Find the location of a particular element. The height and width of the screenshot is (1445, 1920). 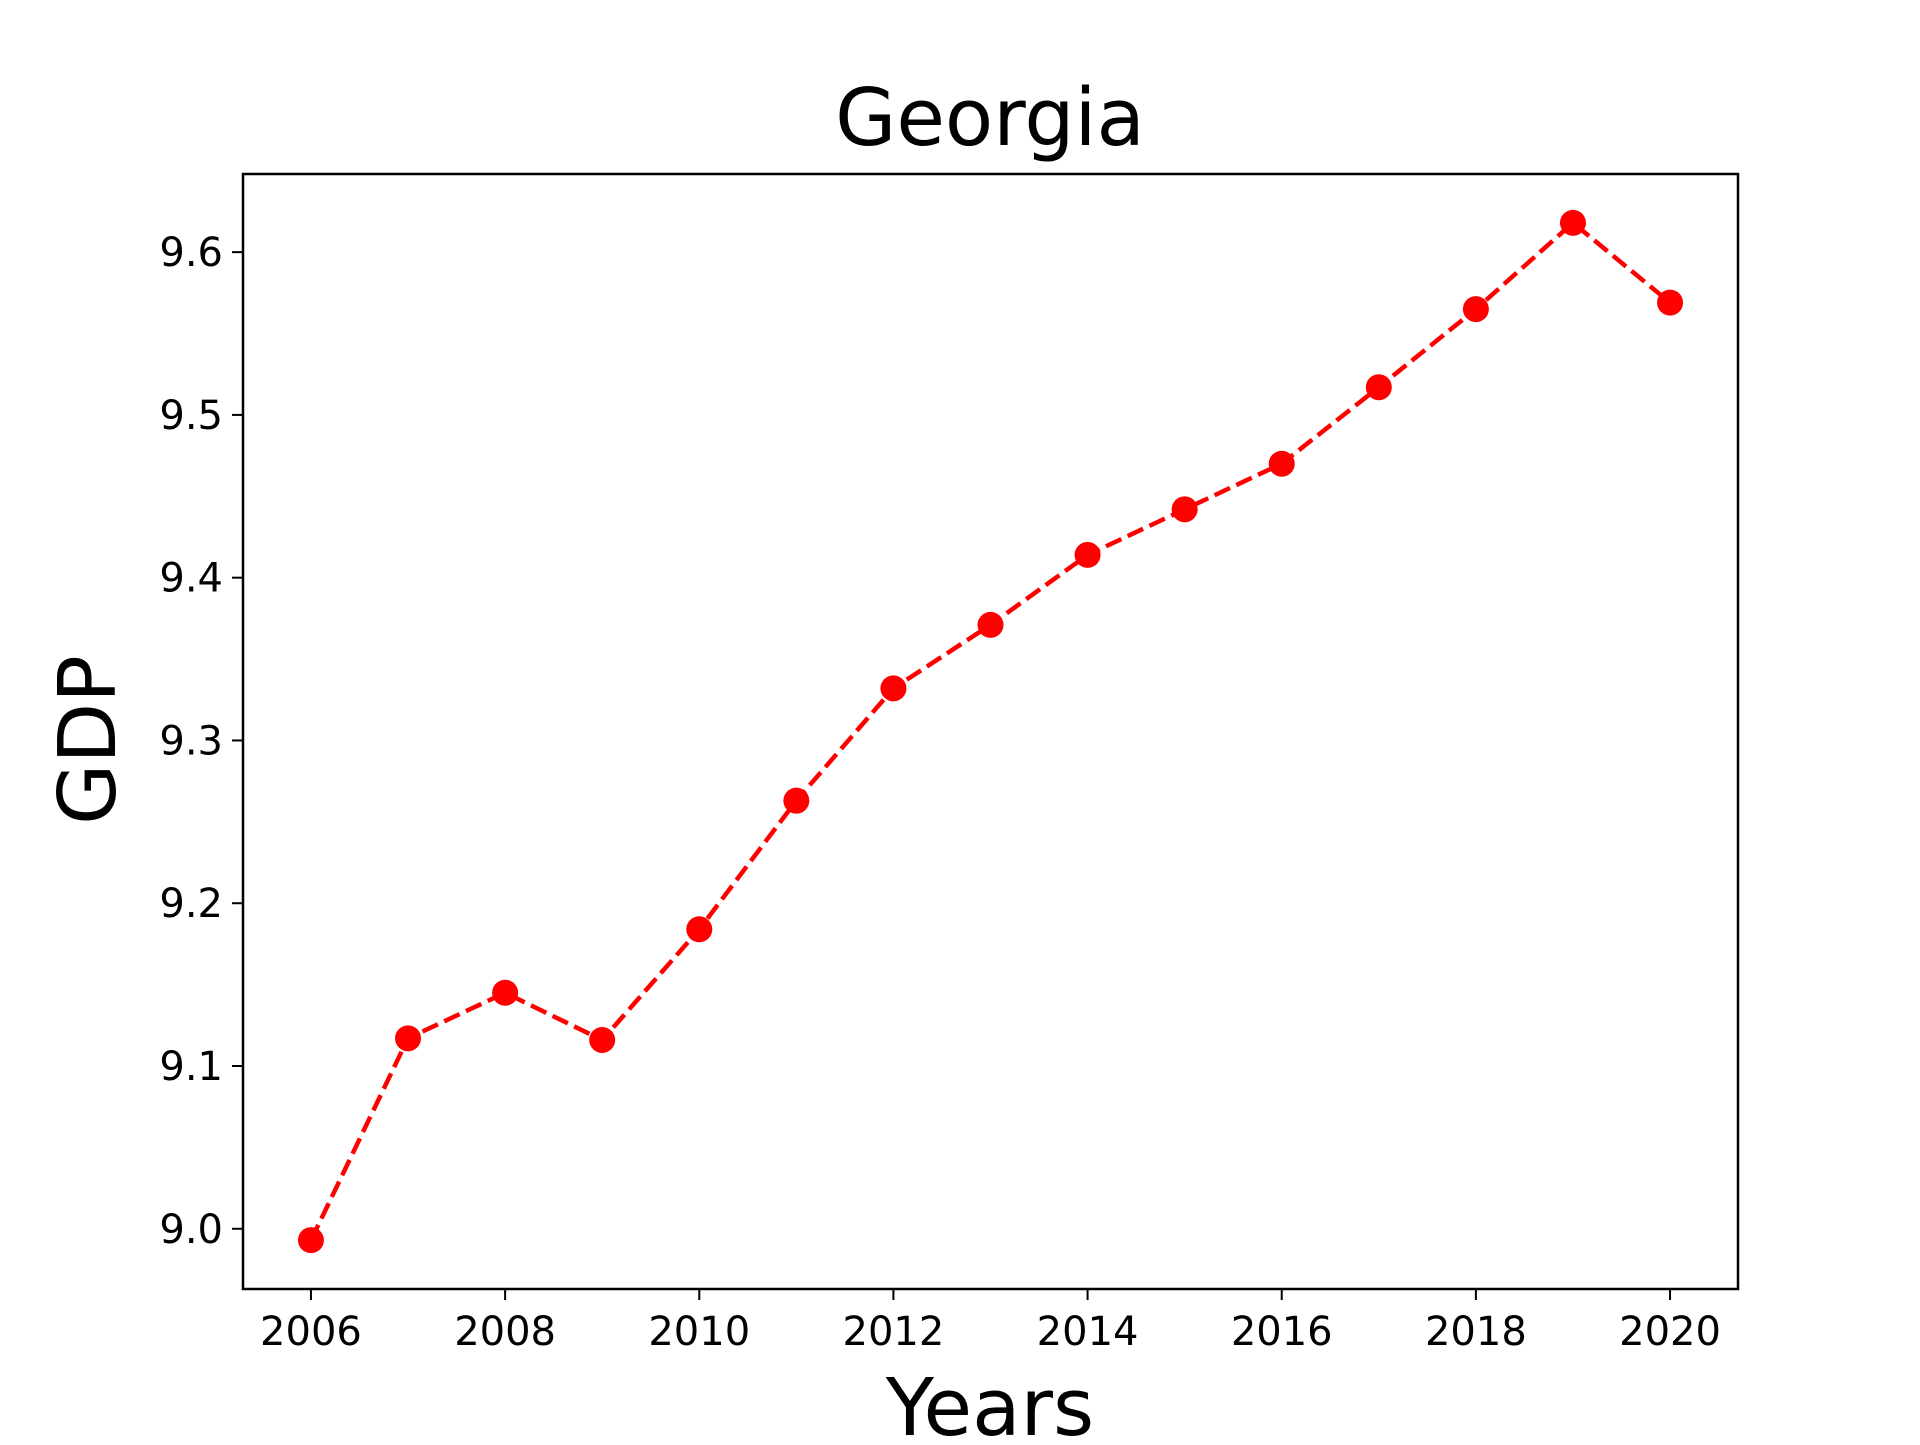

x-axis-label: Years is located at coordinates (989, 1401).